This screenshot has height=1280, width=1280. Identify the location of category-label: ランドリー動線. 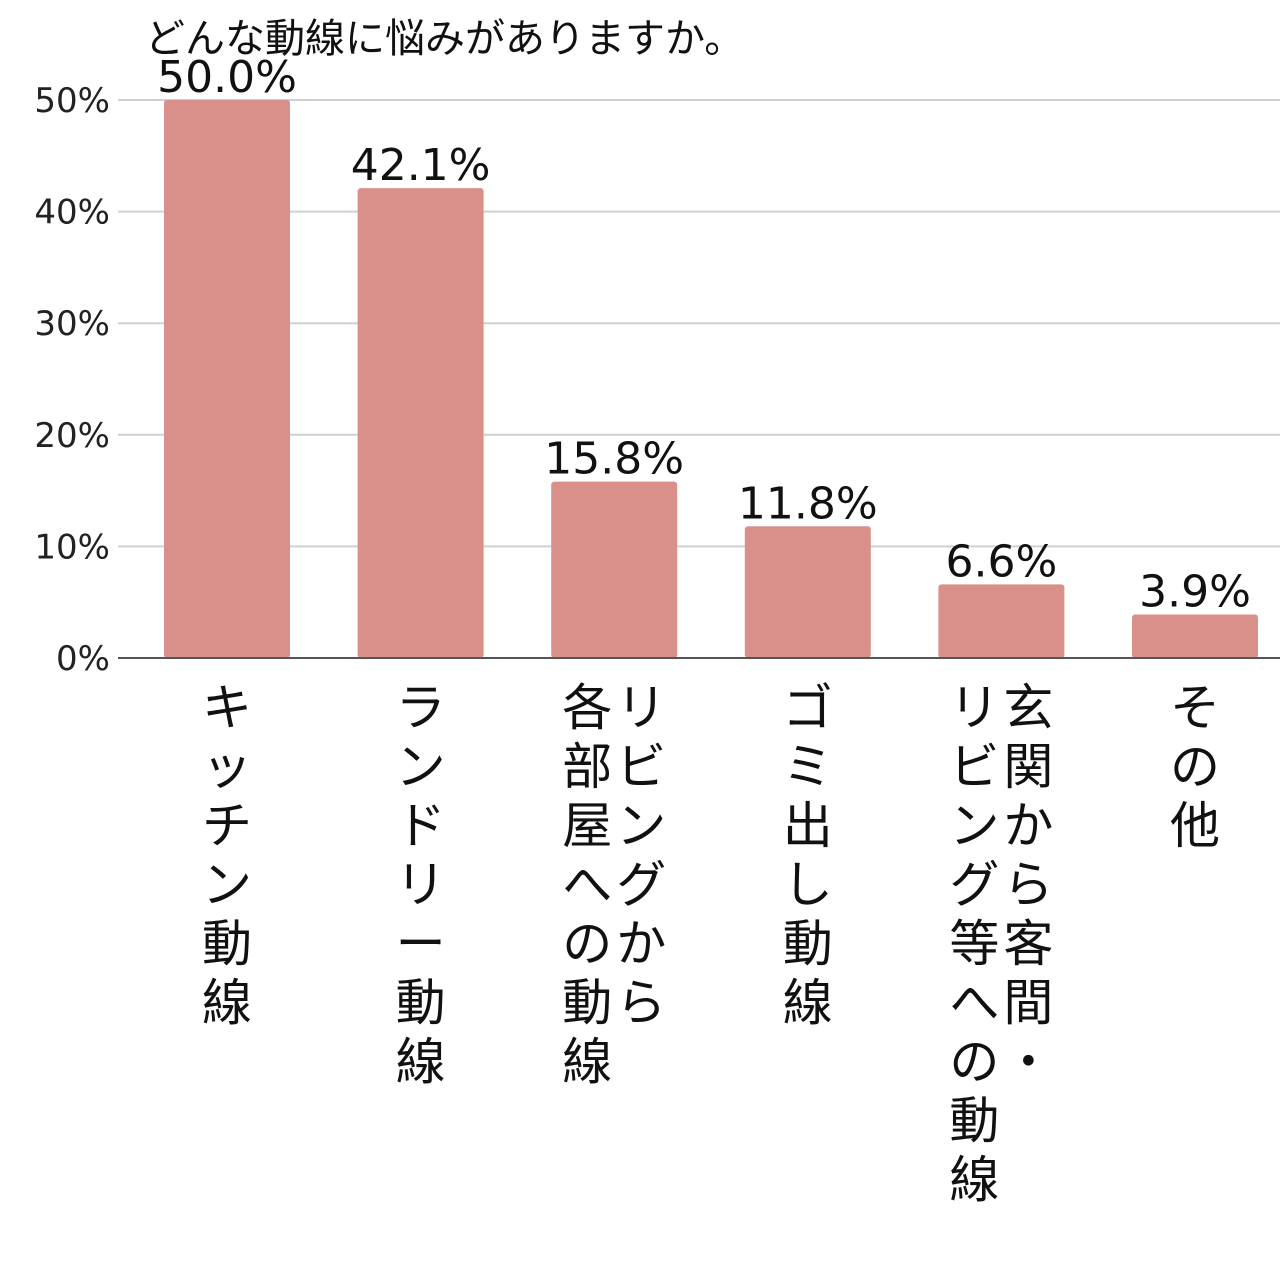
(421, 885).